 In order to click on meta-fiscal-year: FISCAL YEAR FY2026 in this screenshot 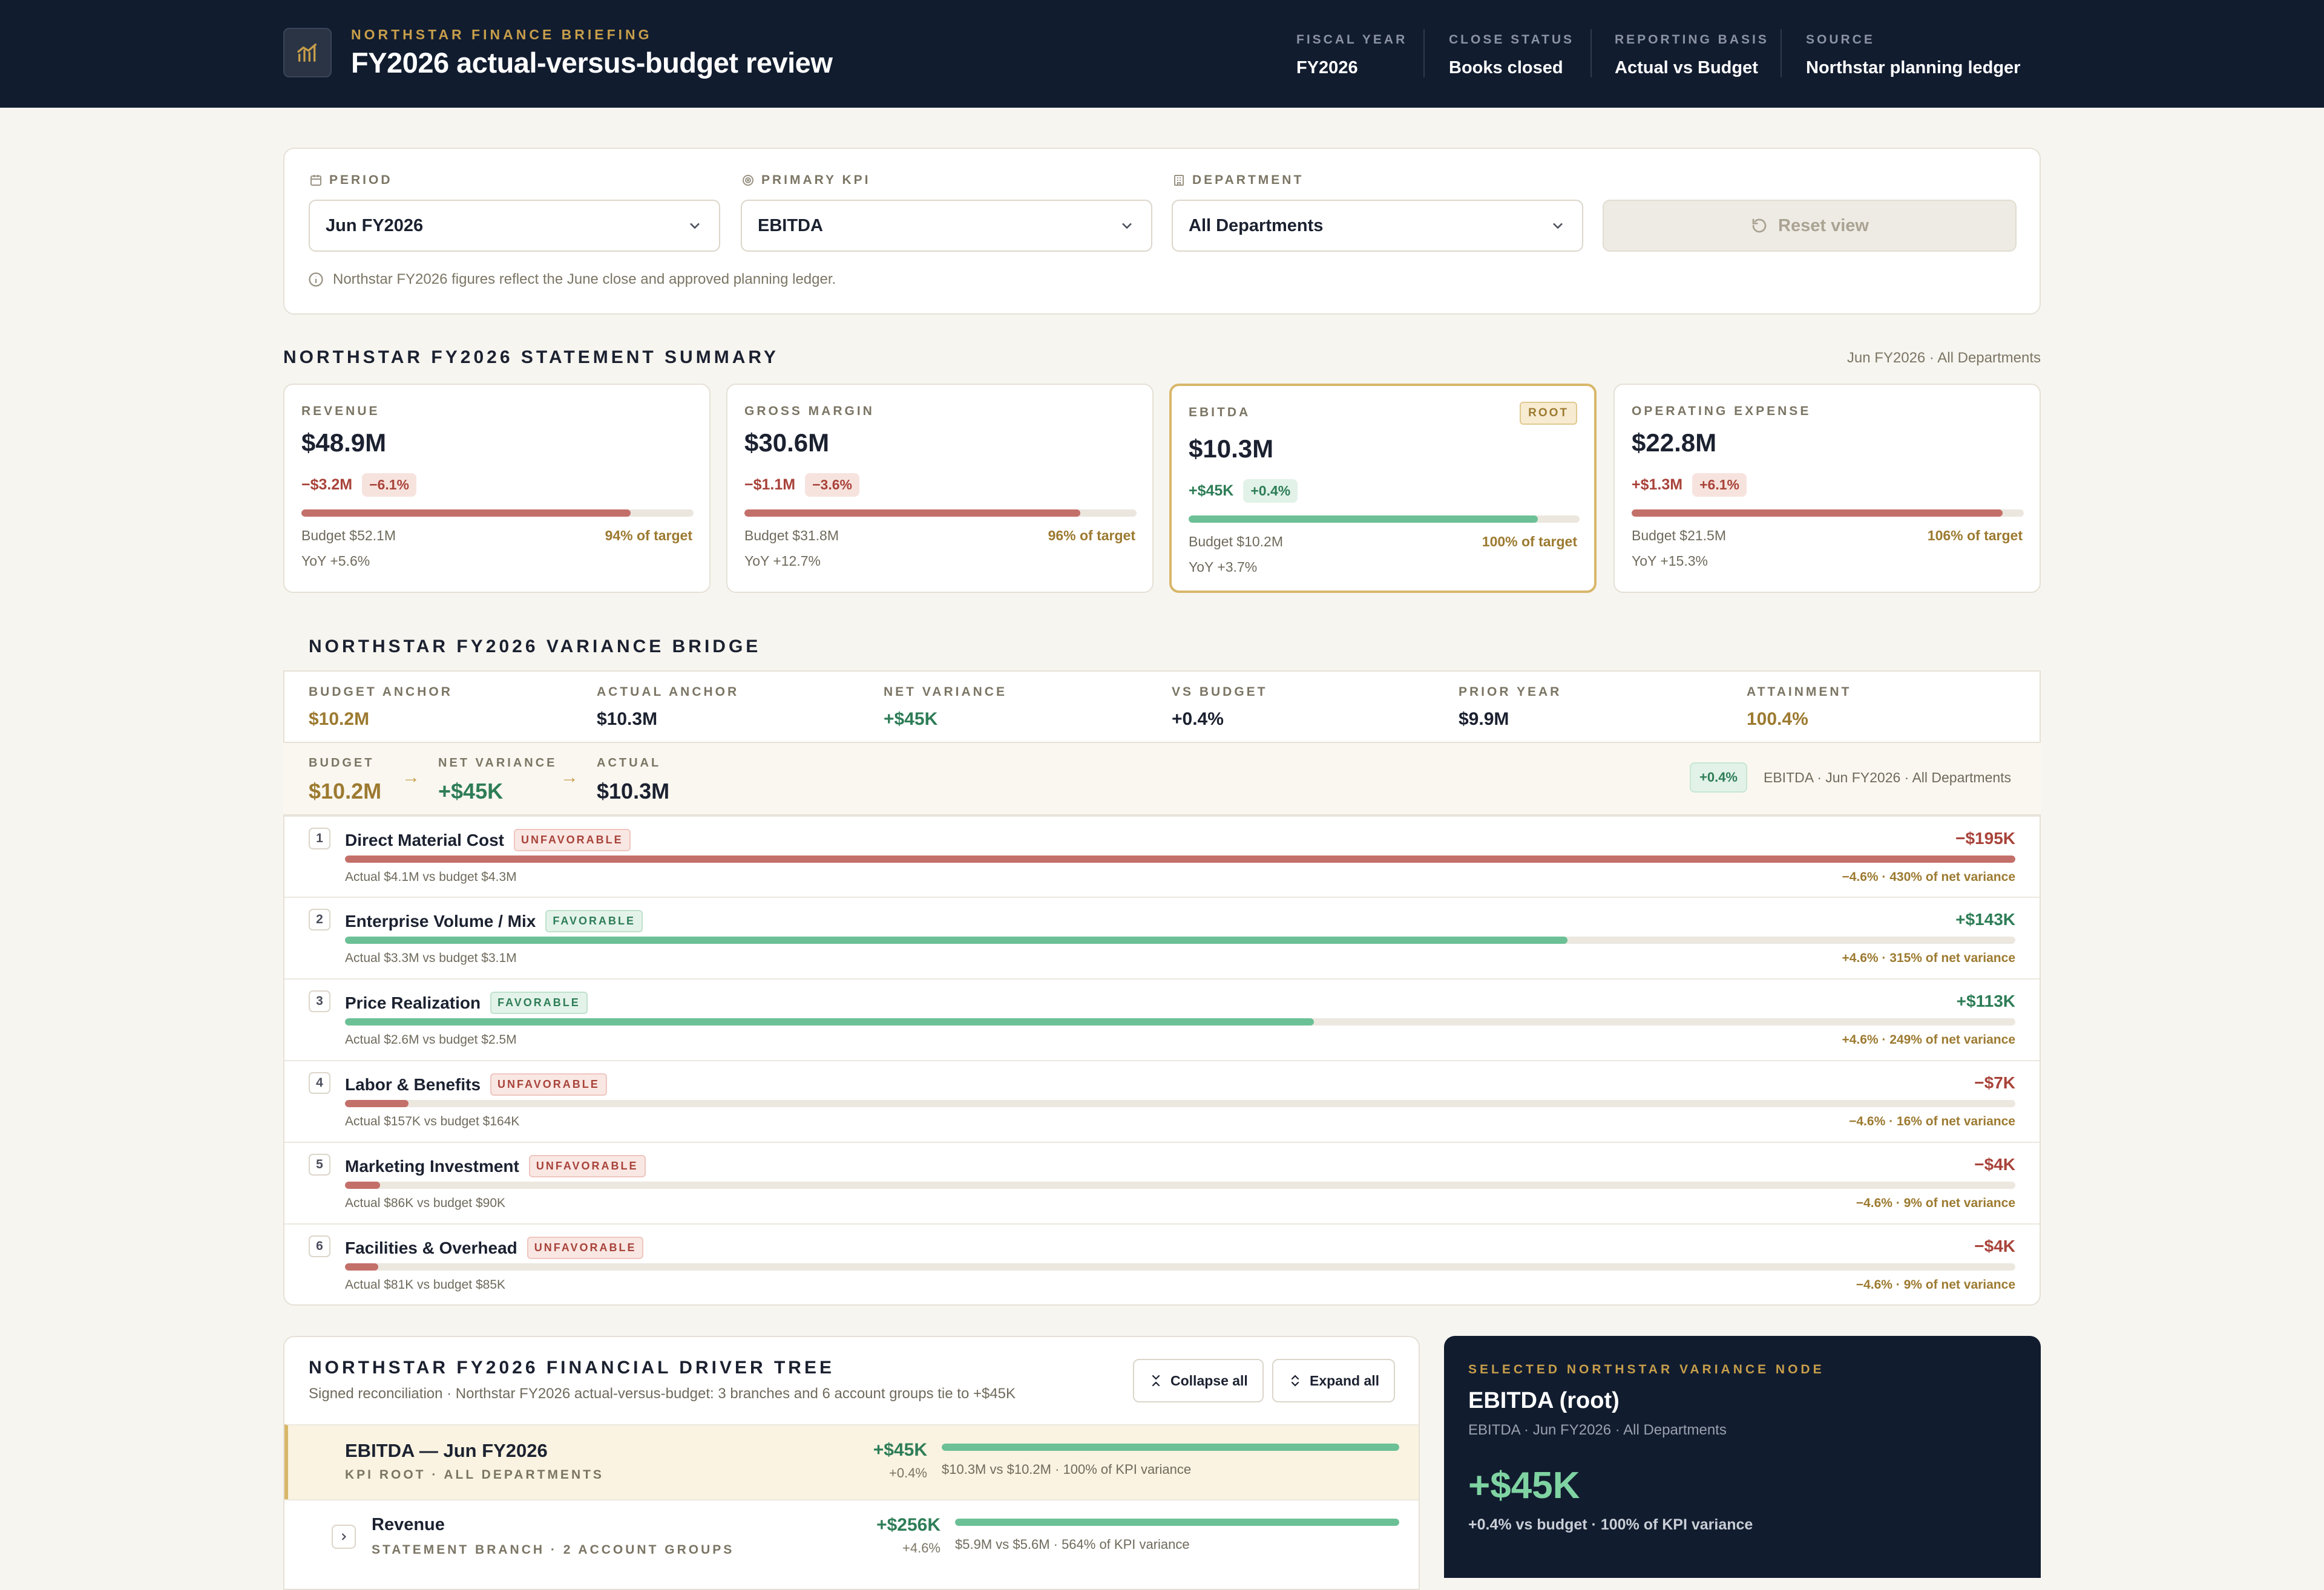, I will do `click(1351, 56)`.